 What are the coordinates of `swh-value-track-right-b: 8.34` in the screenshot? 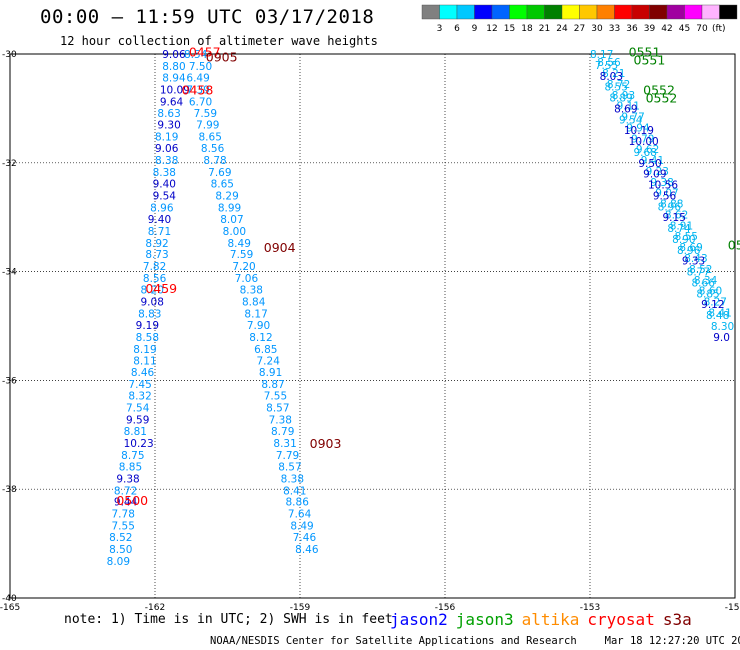 It's located at (706, 281).